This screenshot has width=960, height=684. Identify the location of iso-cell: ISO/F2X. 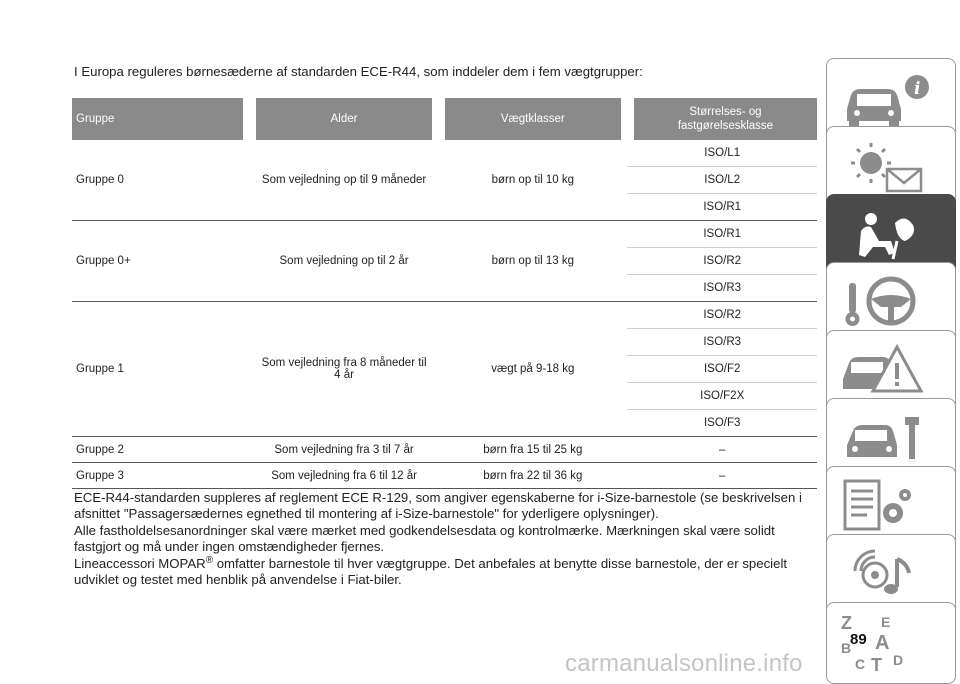
(722, 396).